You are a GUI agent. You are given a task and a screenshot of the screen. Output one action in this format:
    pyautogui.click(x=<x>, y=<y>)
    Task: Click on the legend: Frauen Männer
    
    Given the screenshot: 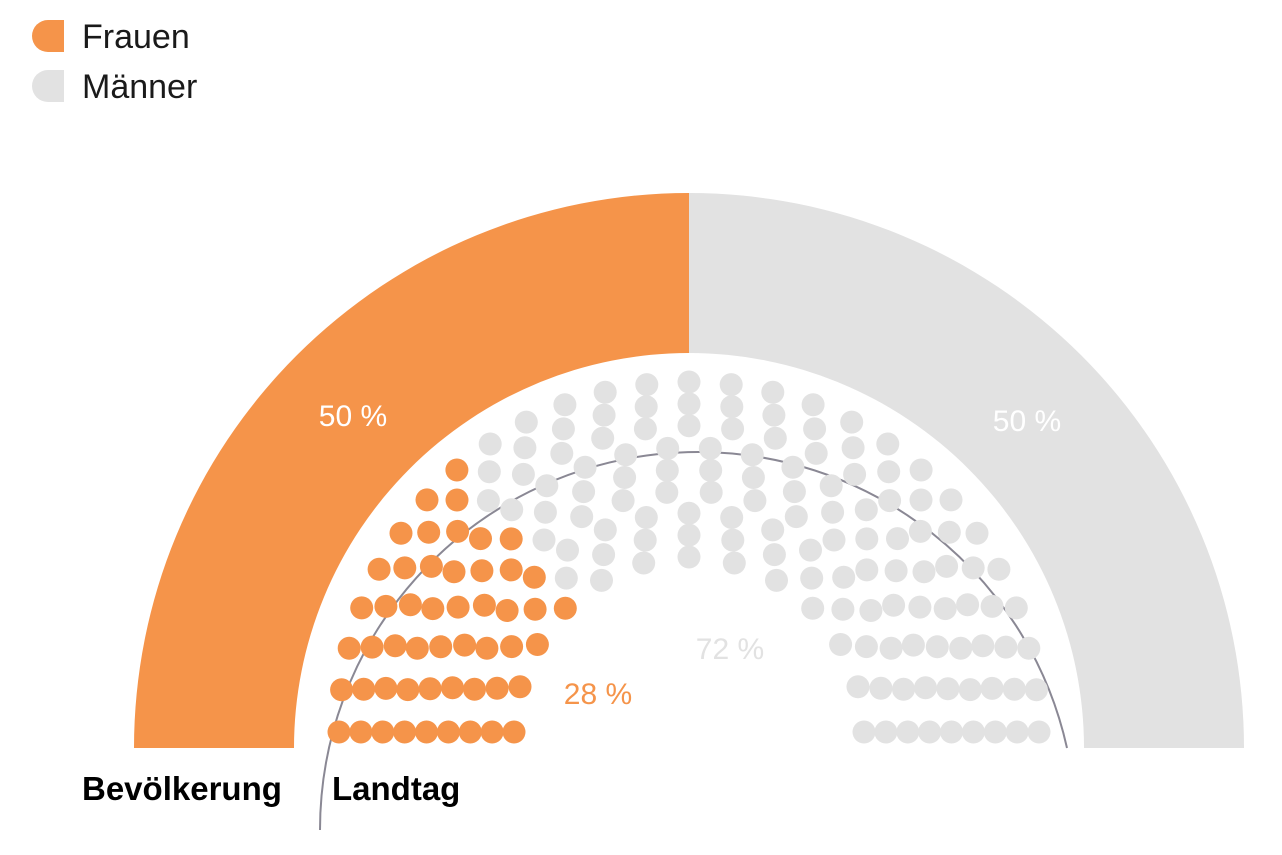 What is the action you would take?
    pyautogui.click(x=114, y=62)
    